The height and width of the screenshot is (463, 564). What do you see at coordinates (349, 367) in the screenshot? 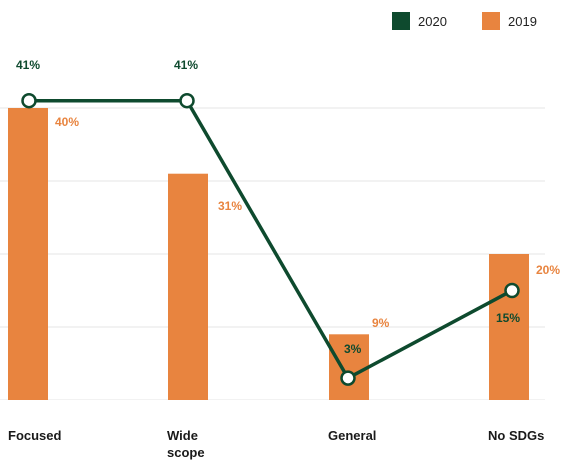
I see `bar-2019-general` at bounding box center [349, 367].